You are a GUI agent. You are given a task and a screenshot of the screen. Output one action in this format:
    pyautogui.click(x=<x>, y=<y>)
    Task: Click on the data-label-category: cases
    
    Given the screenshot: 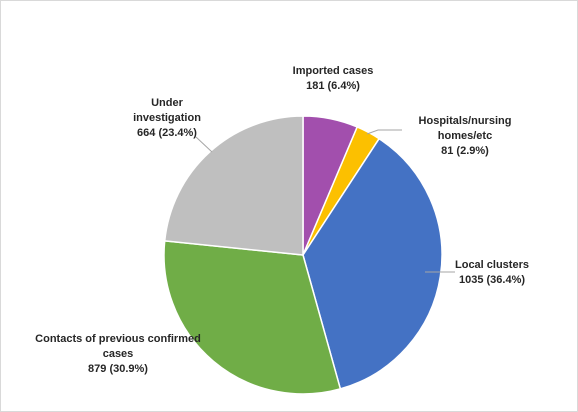 What is the action you would take?
    pyautogui.click(x=118, y=354)
    